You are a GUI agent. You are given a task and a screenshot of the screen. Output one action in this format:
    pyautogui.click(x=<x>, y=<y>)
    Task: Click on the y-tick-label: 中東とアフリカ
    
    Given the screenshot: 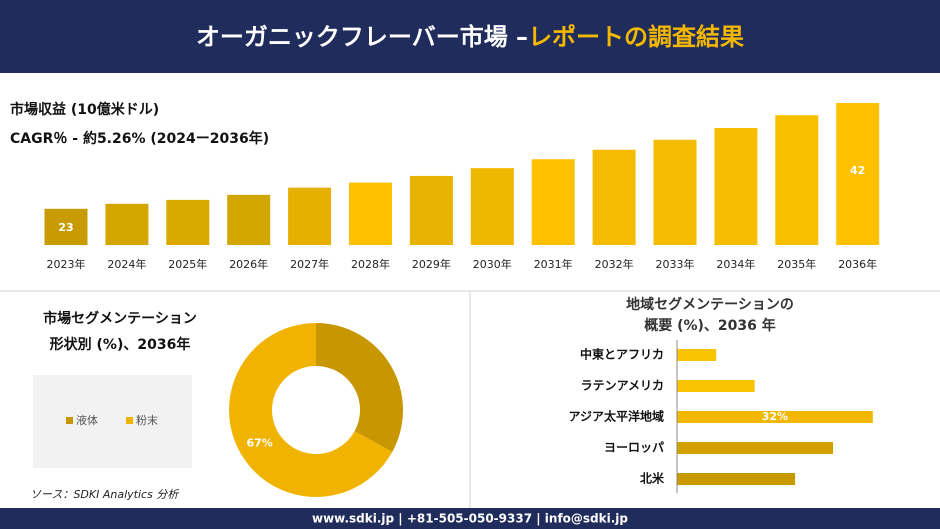 What is the action you would take?
    pyautogui.click(x=622, y=354)
    